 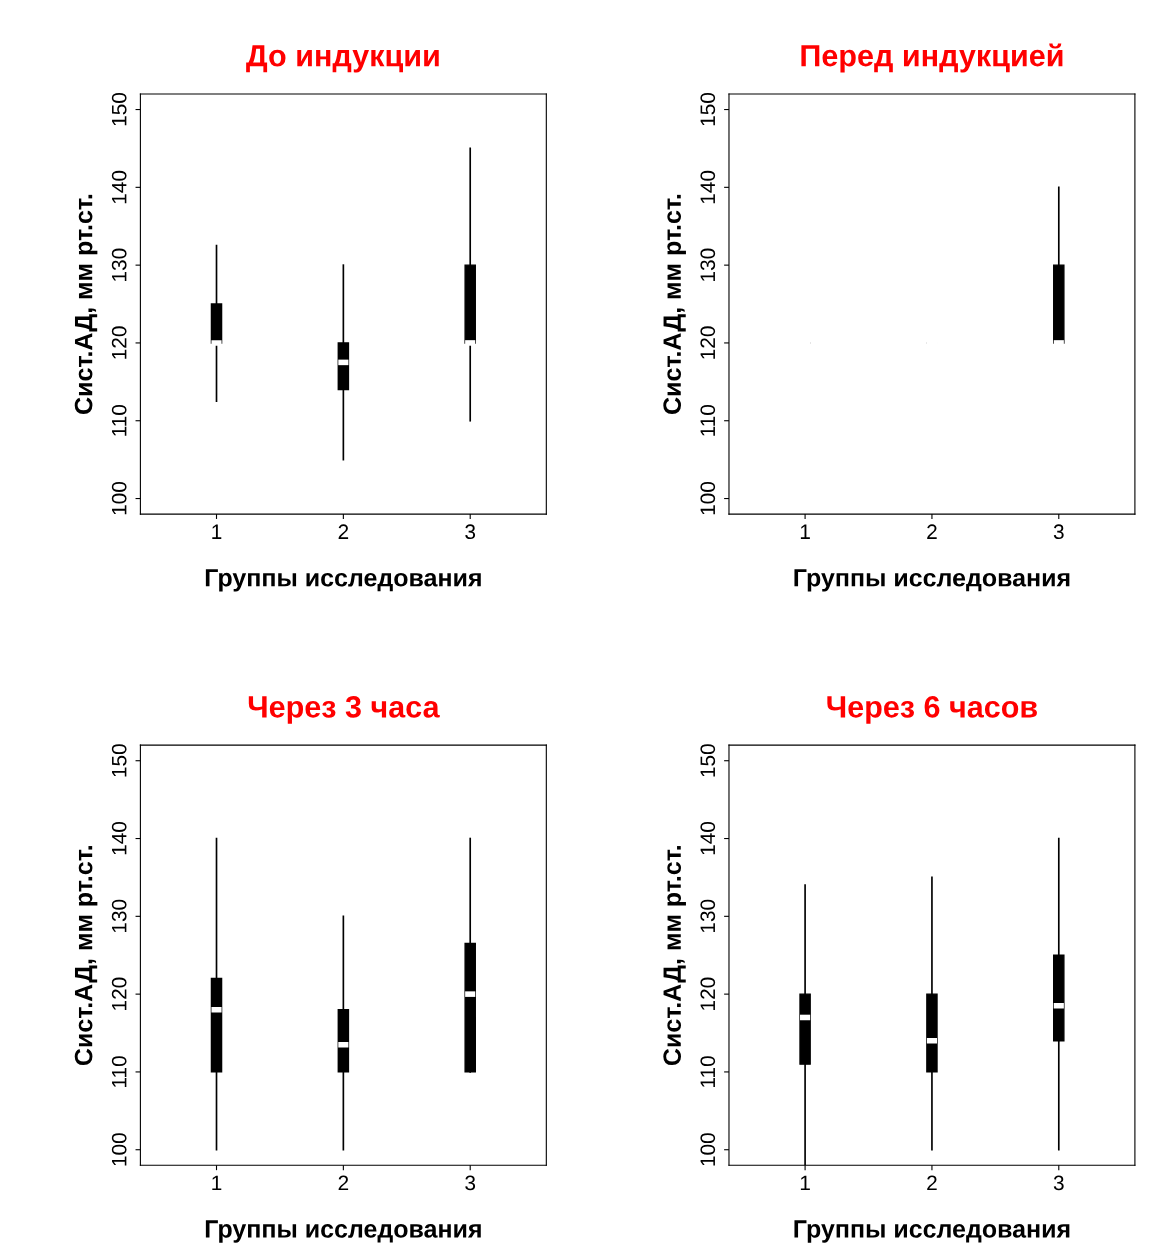 I want to click on chart-title: Через 3 часа, so click(x=344, y=710).